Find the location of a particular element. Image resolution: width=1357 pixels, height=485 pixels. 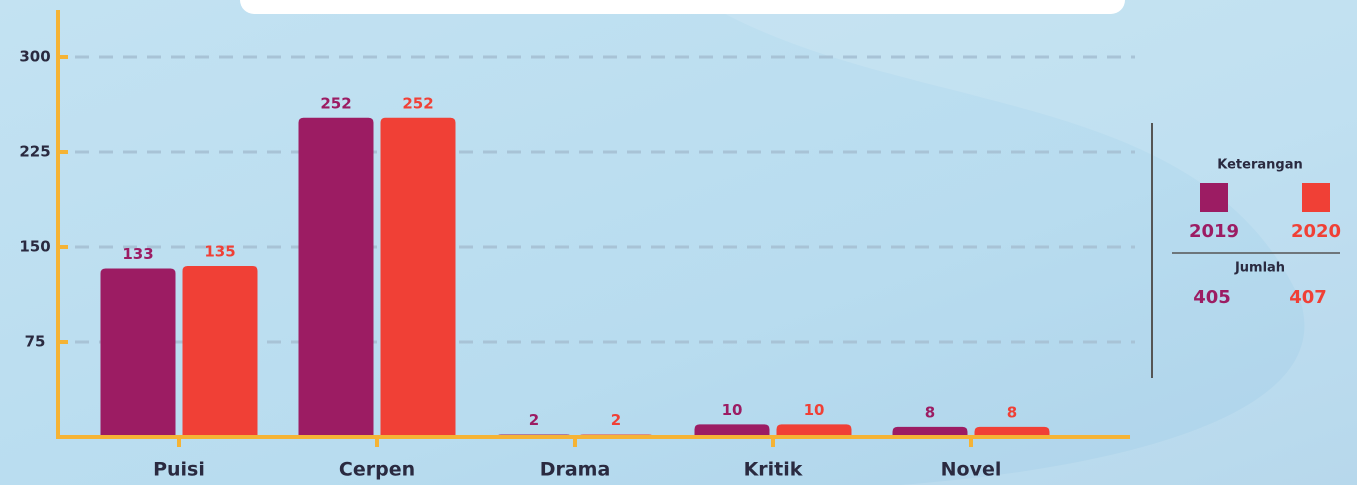

x-tick-label: Drama is located at coordinates (575, 470).